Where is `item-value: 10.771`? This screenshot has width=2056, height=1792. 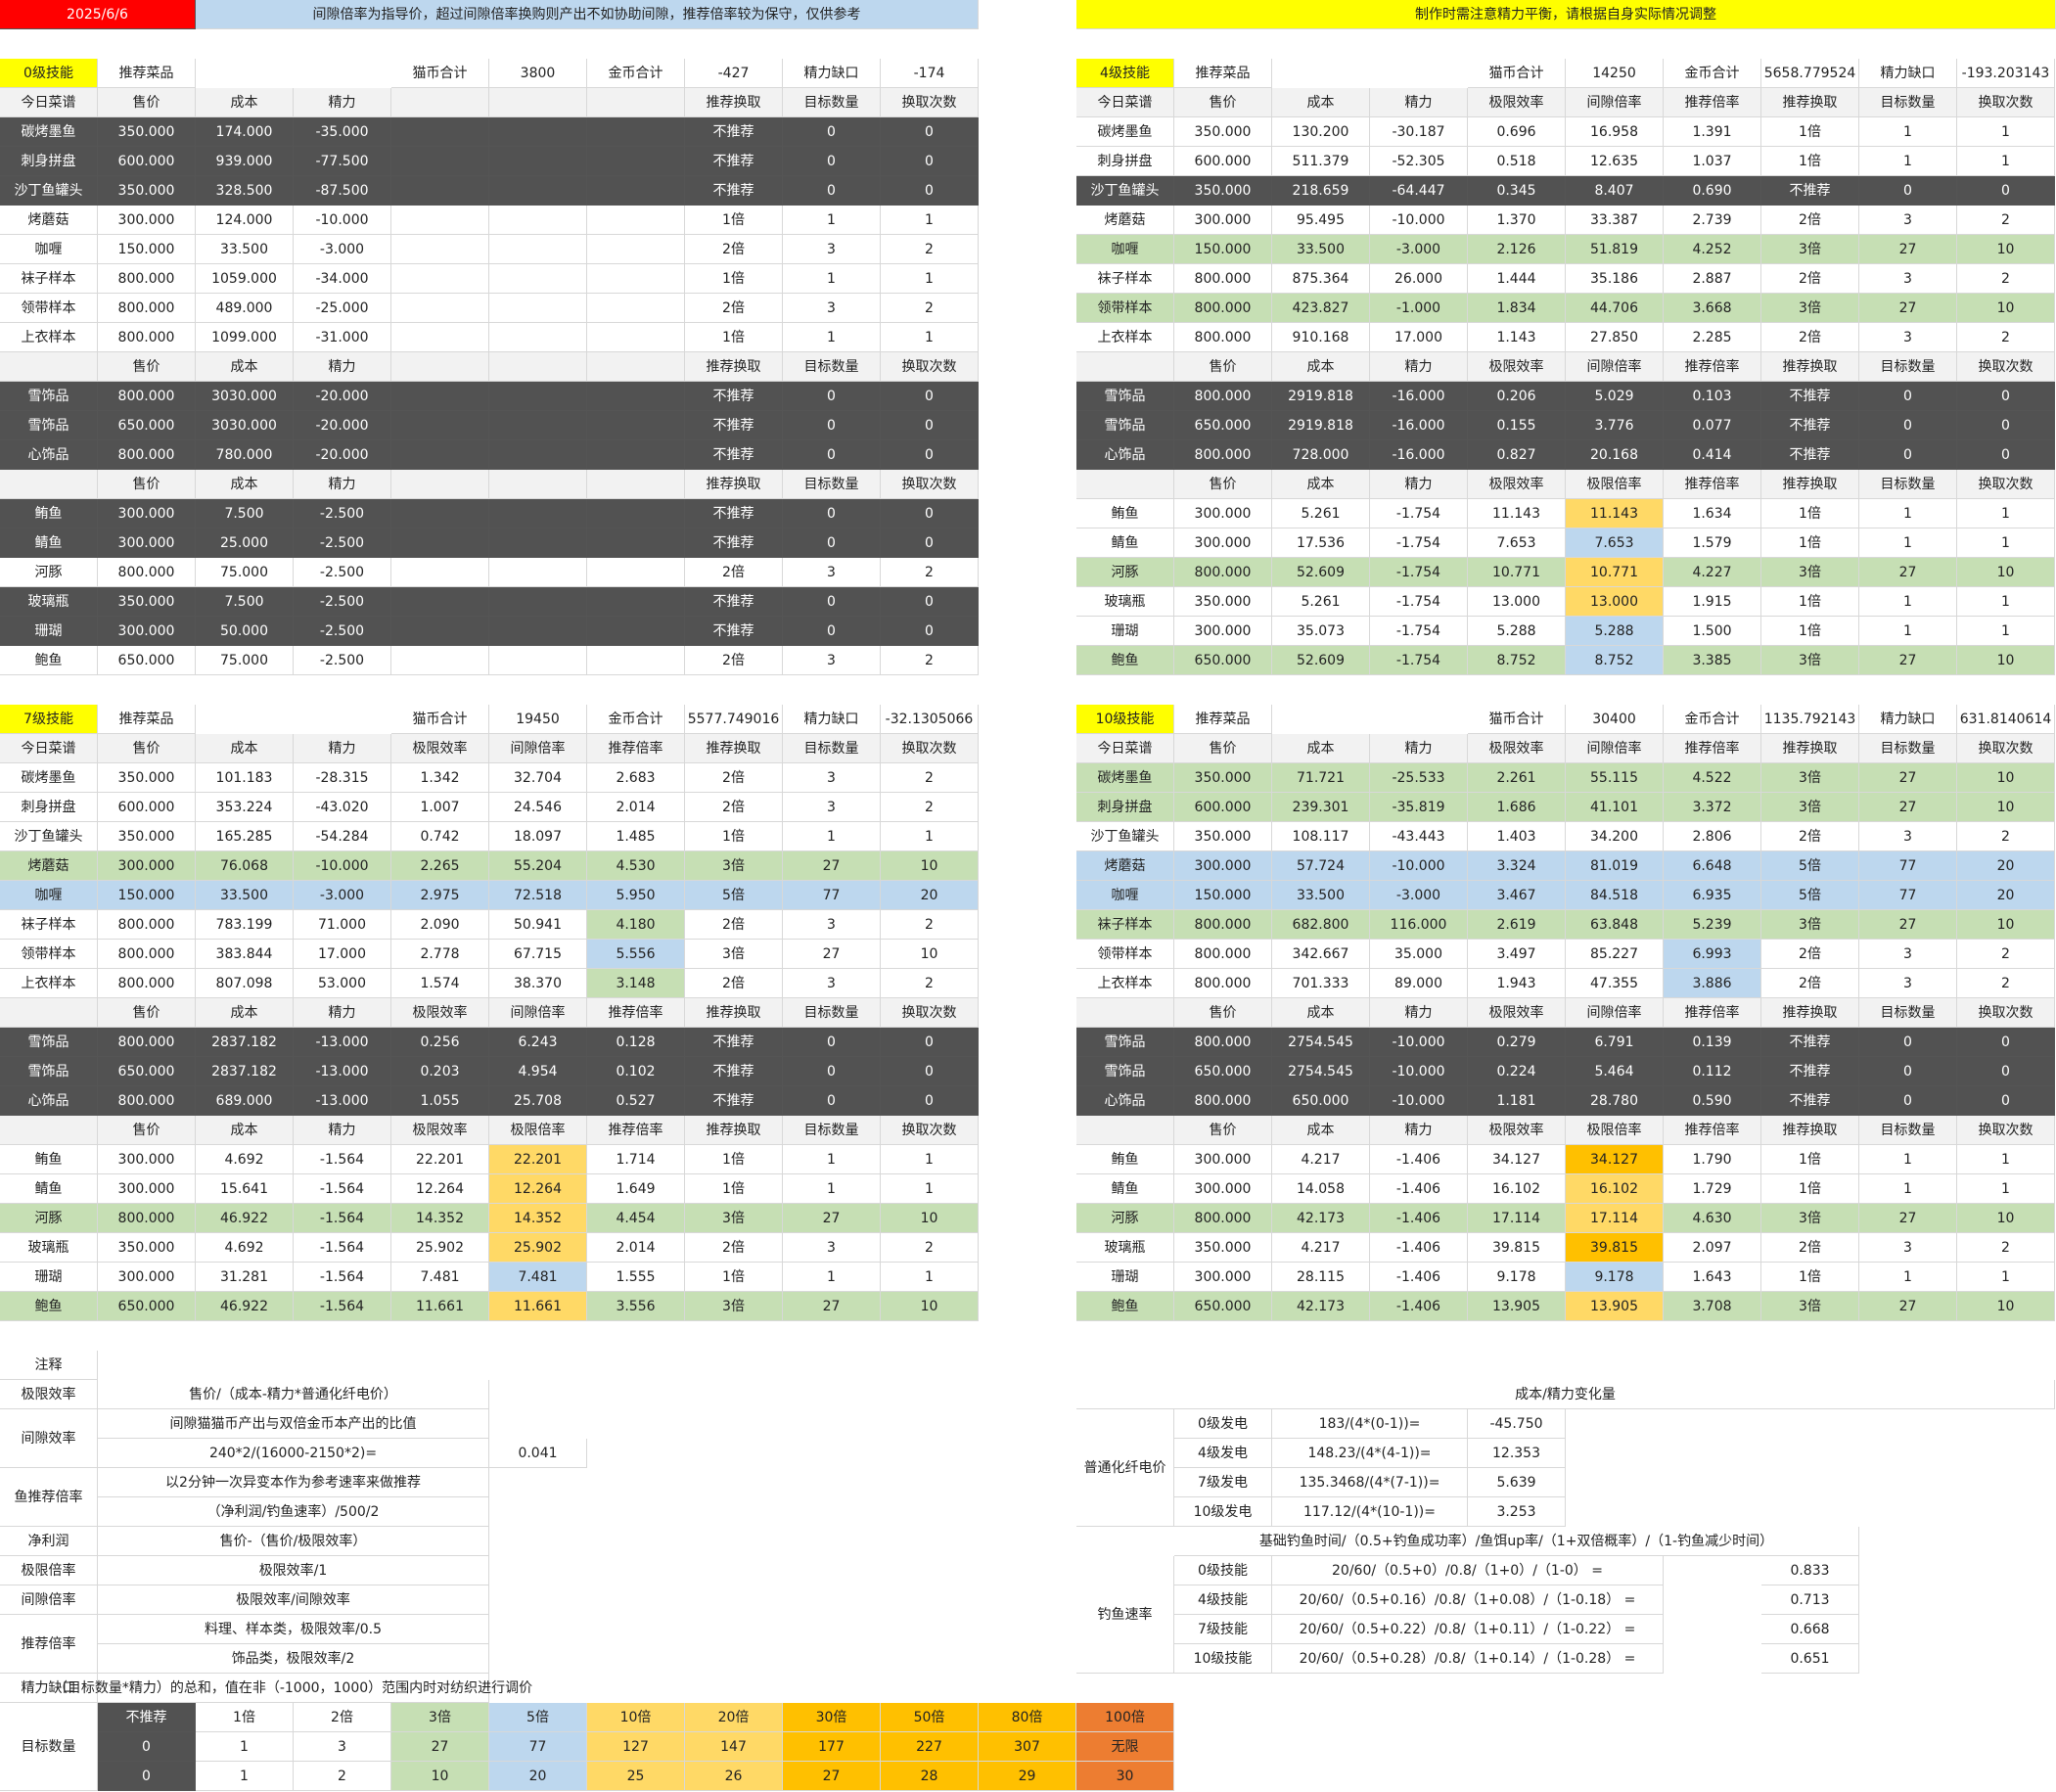 item-value: 10.771 is located at coordinates (1615, 572).